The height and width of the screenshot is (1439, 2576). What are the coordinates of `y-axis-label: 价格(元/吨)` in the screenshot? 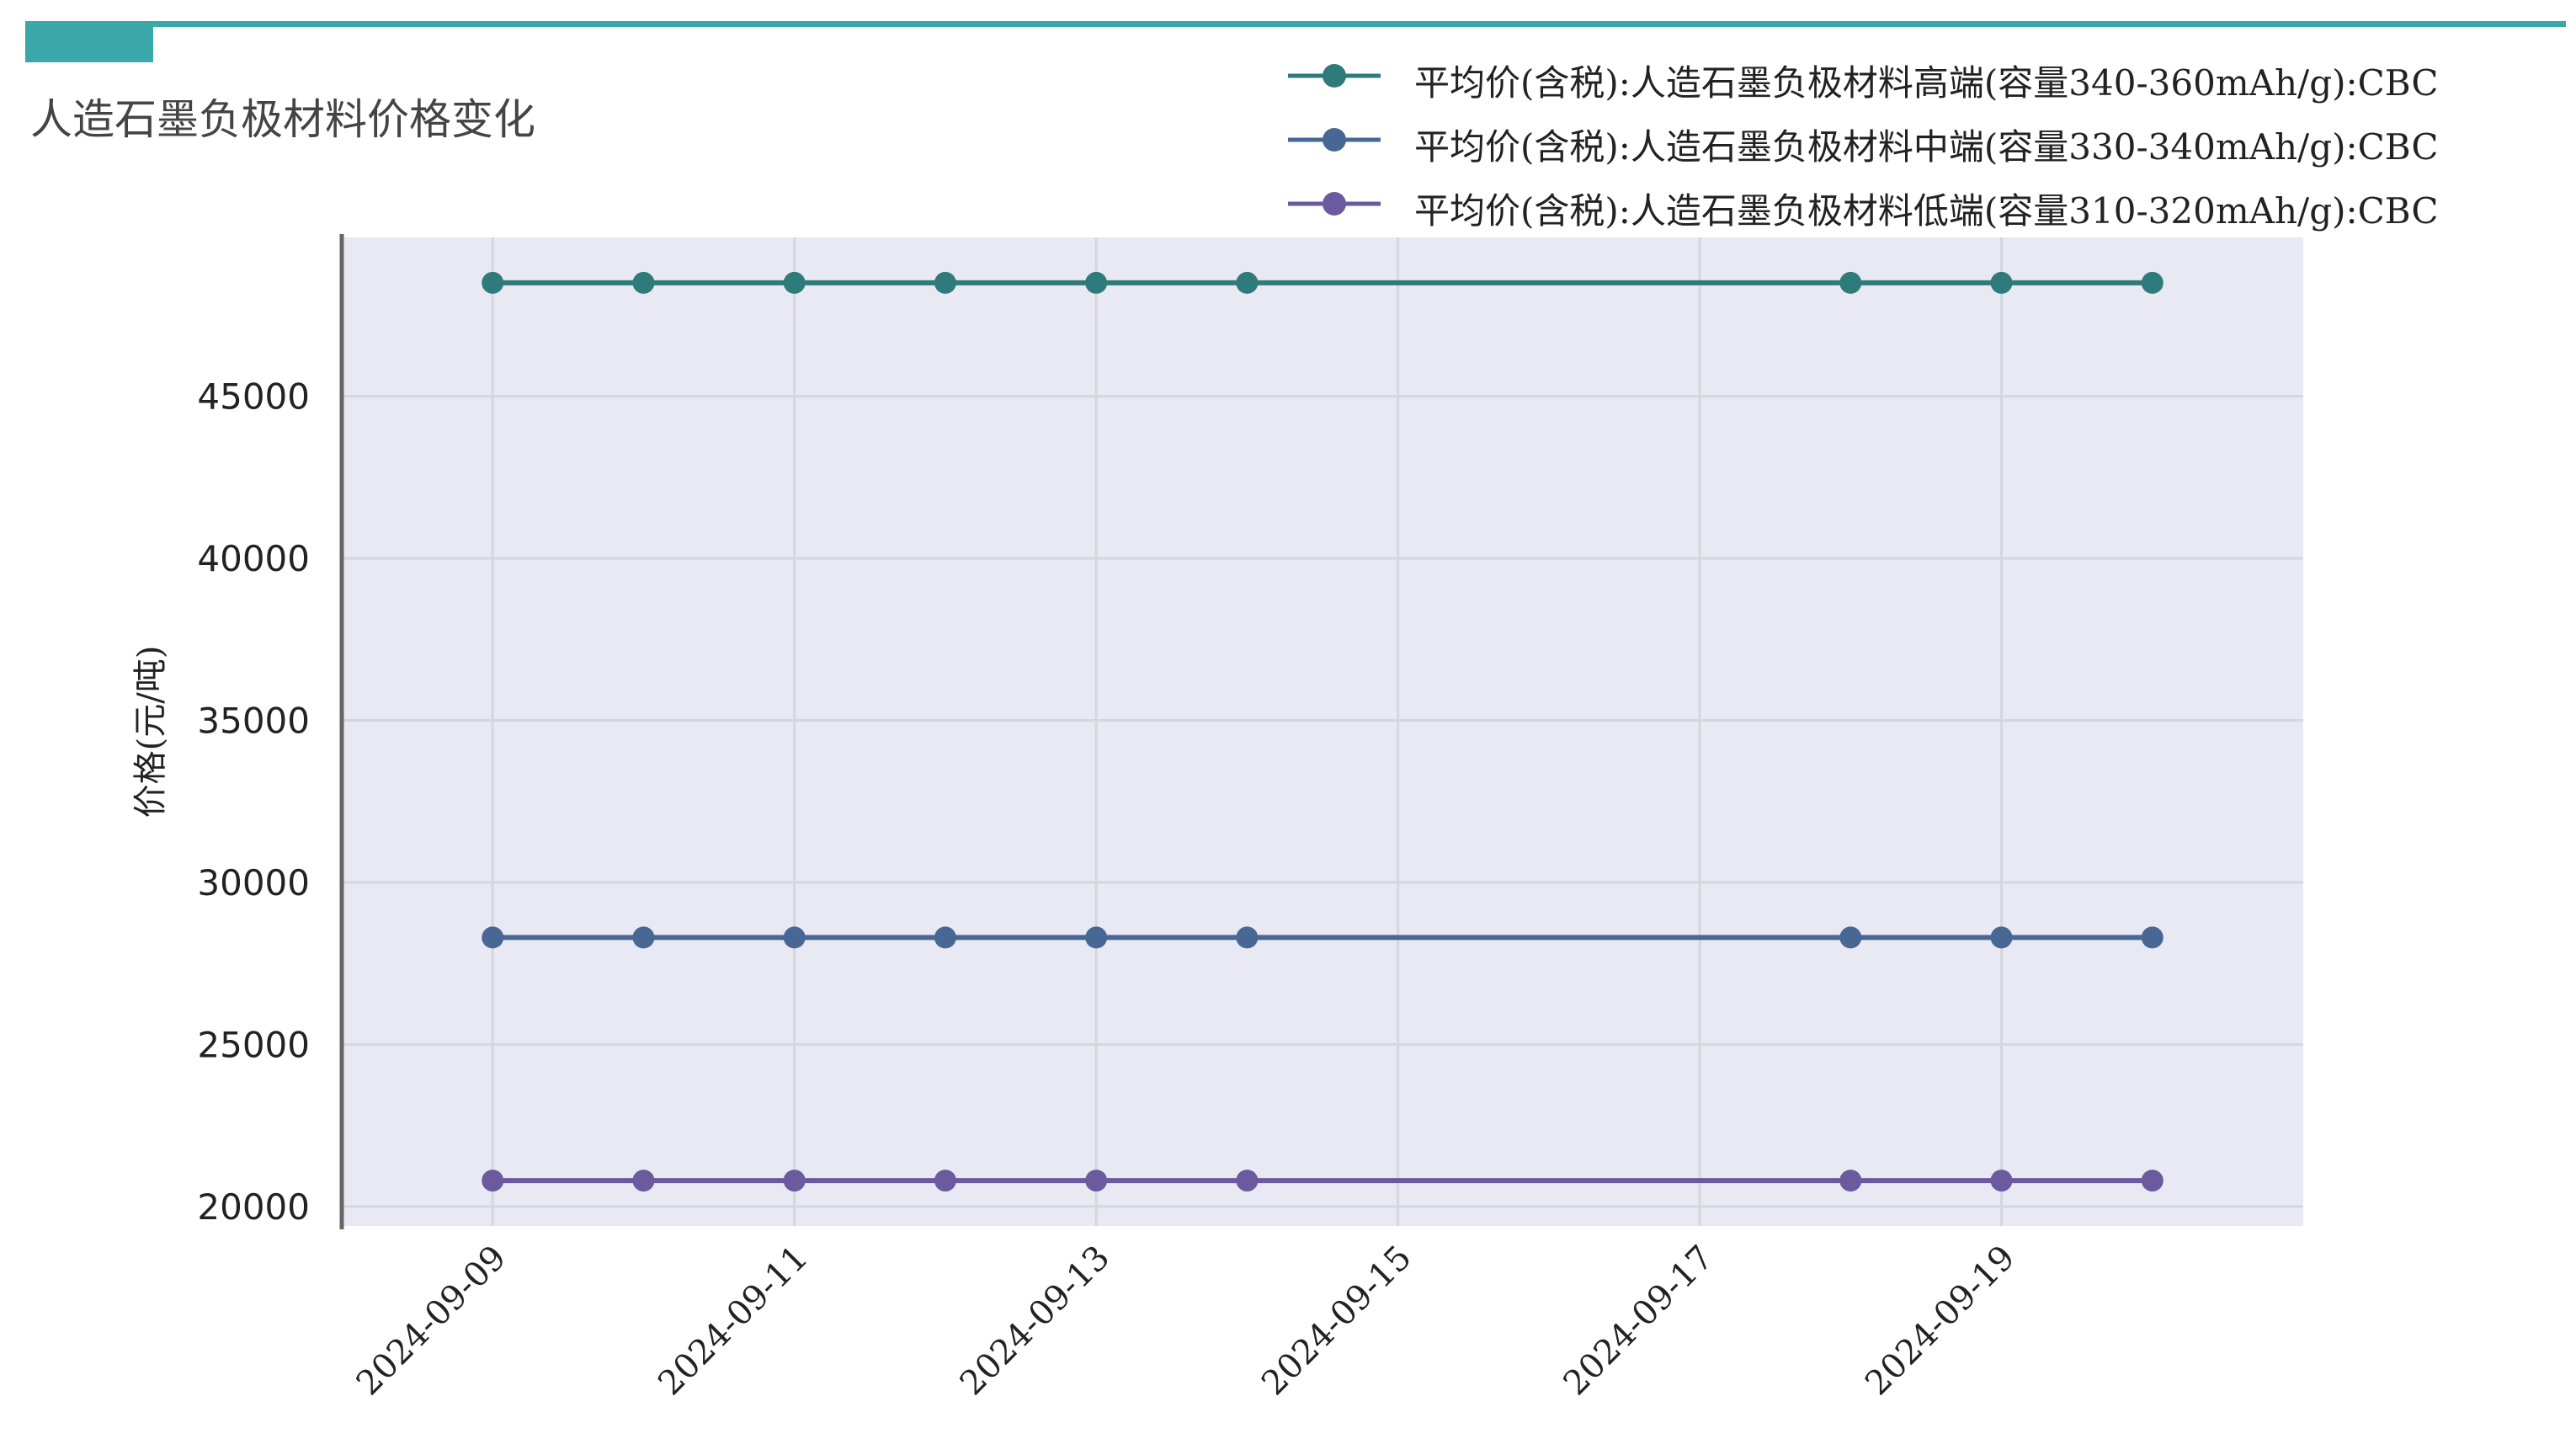 It's located at (151, 732).